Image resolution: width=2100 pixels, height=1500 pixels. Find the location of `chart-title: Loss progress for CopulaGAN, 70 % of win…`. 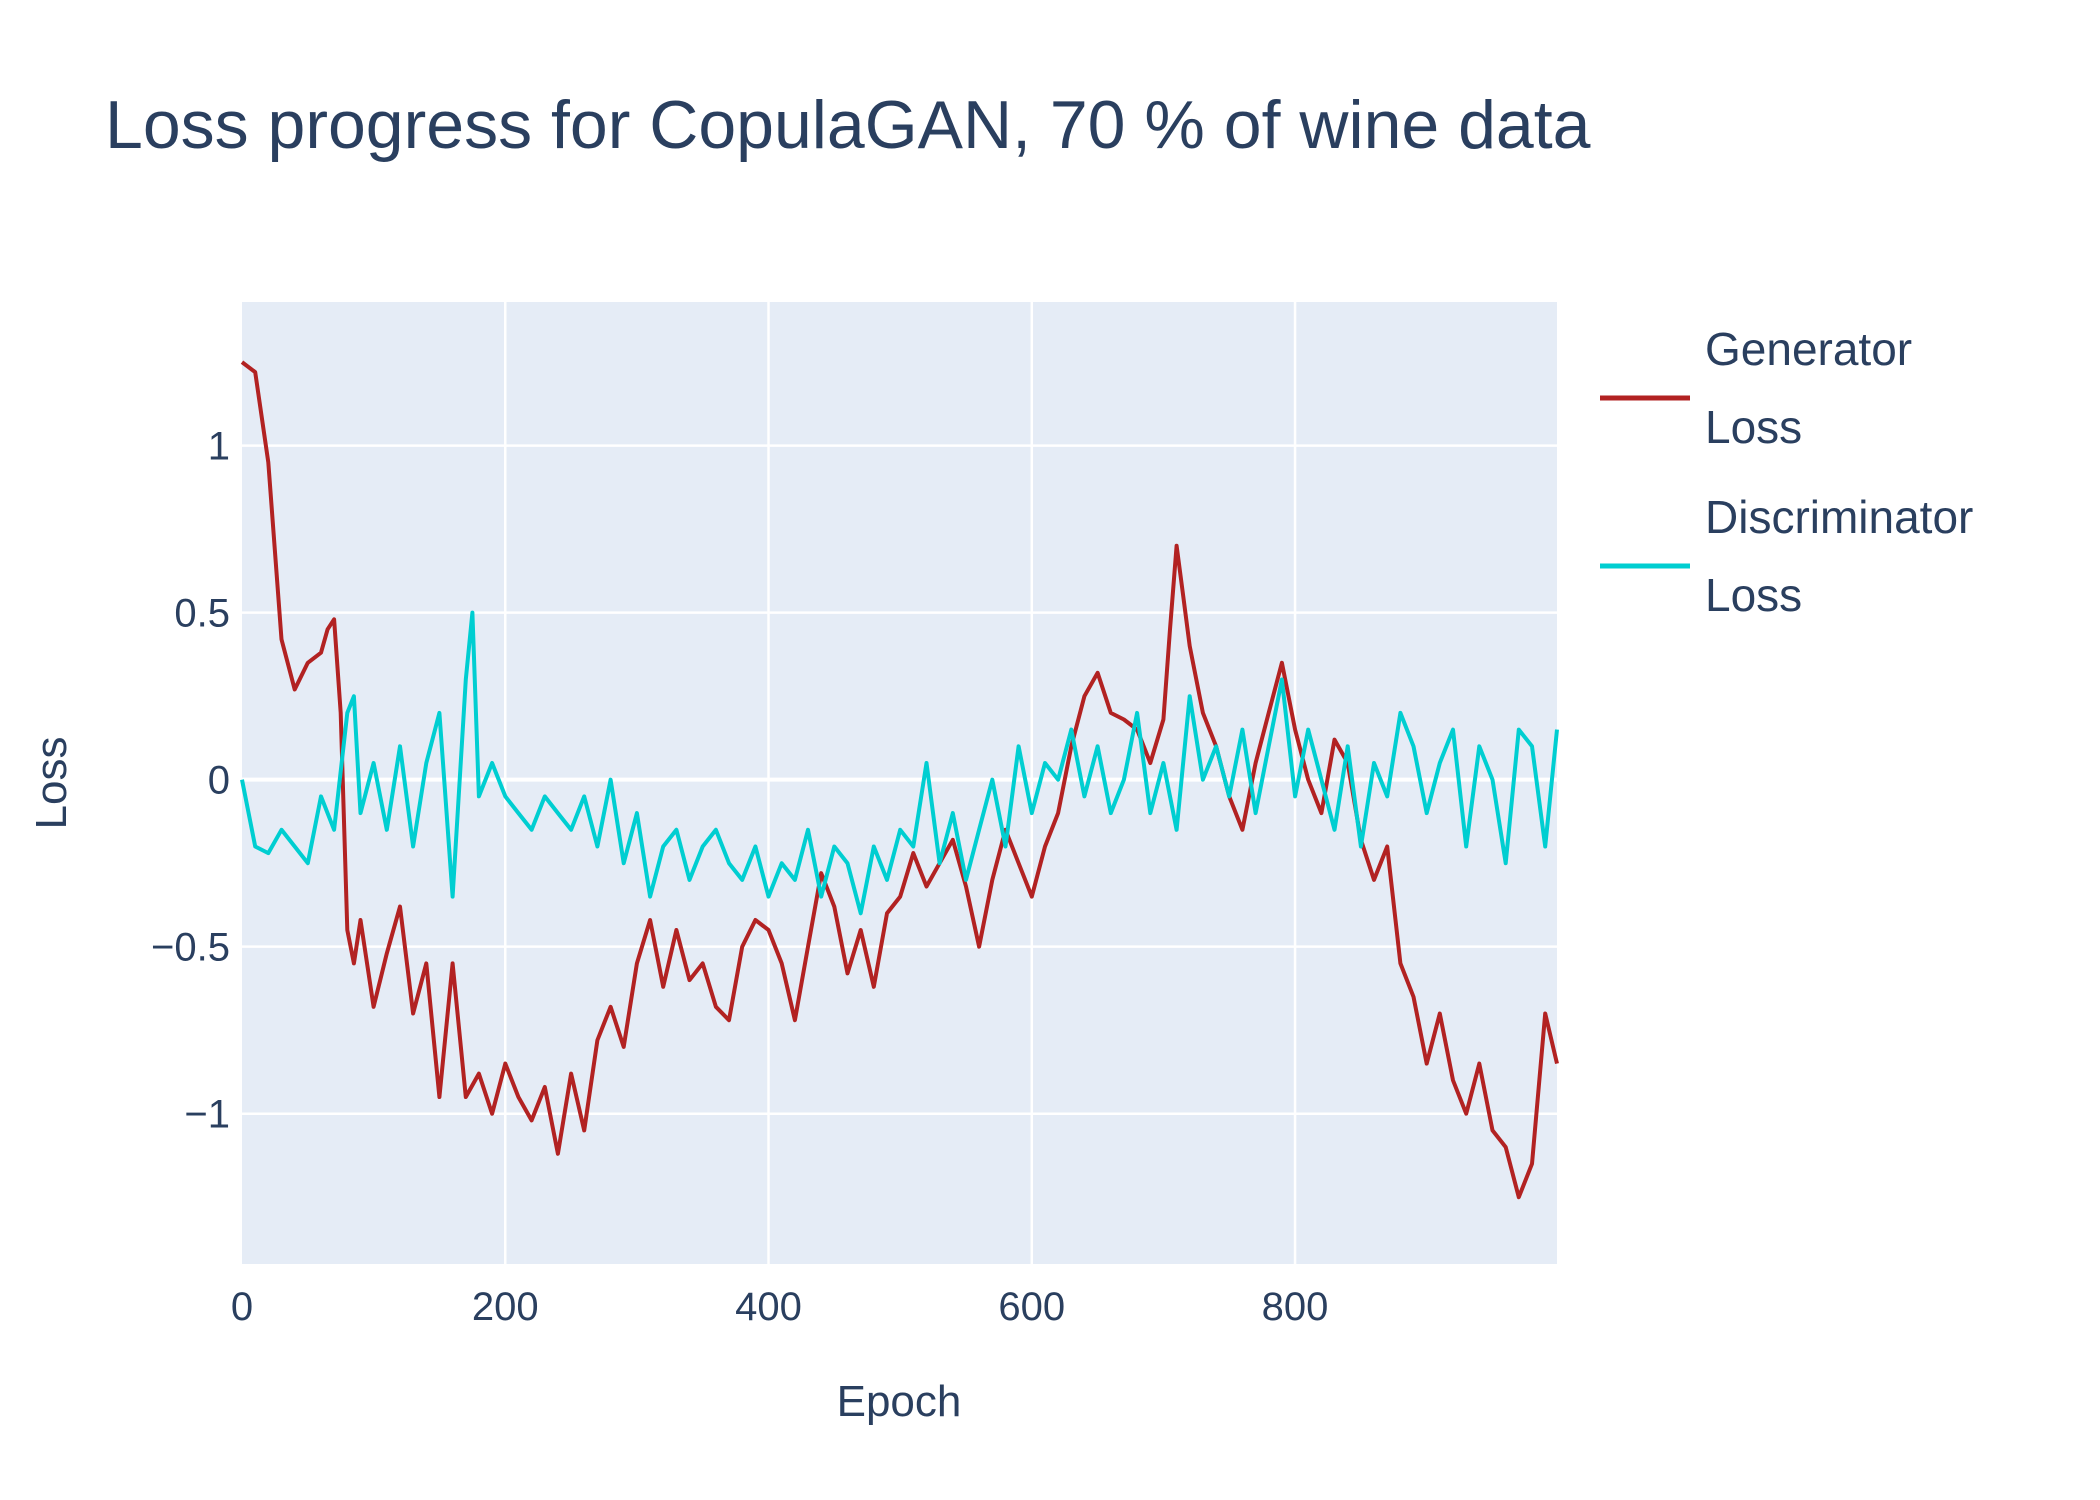

chart-title: Loss progress for CopulaGAN, 70 % of win… is located at coordinates (848, 125).